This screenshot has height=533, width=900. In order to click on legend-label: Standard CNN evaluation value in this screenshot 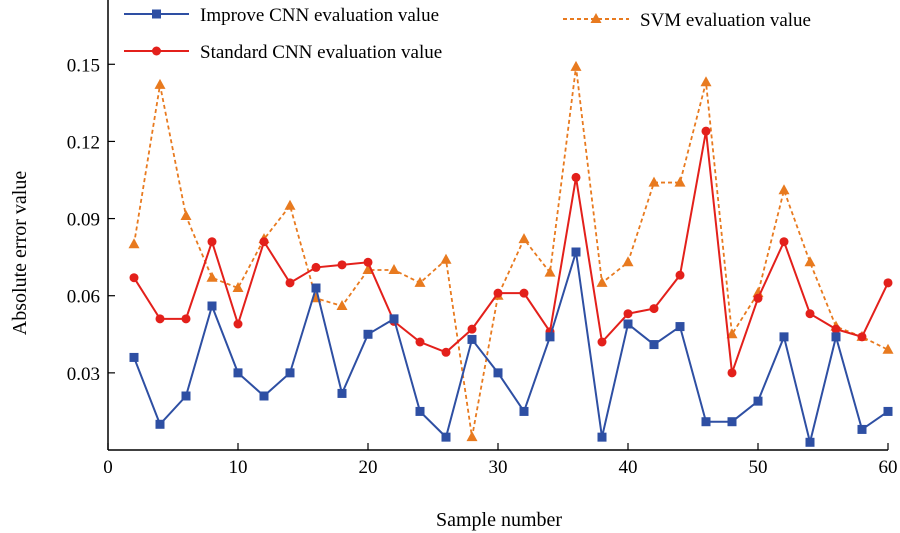, I will do `click(321, 52)`.